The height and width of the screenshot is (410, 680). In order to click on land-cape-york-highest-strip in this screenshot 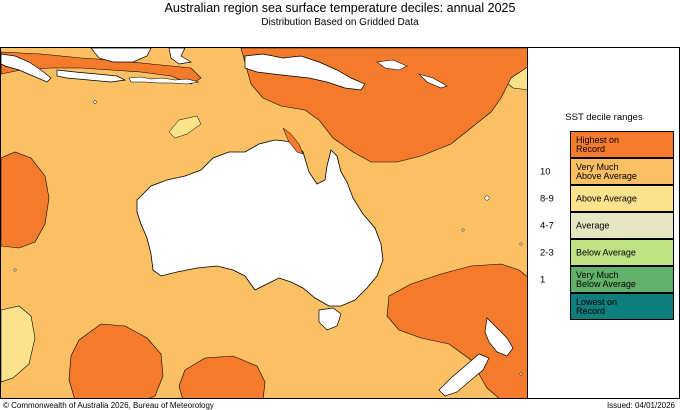, I will do `click(293, 141)`.